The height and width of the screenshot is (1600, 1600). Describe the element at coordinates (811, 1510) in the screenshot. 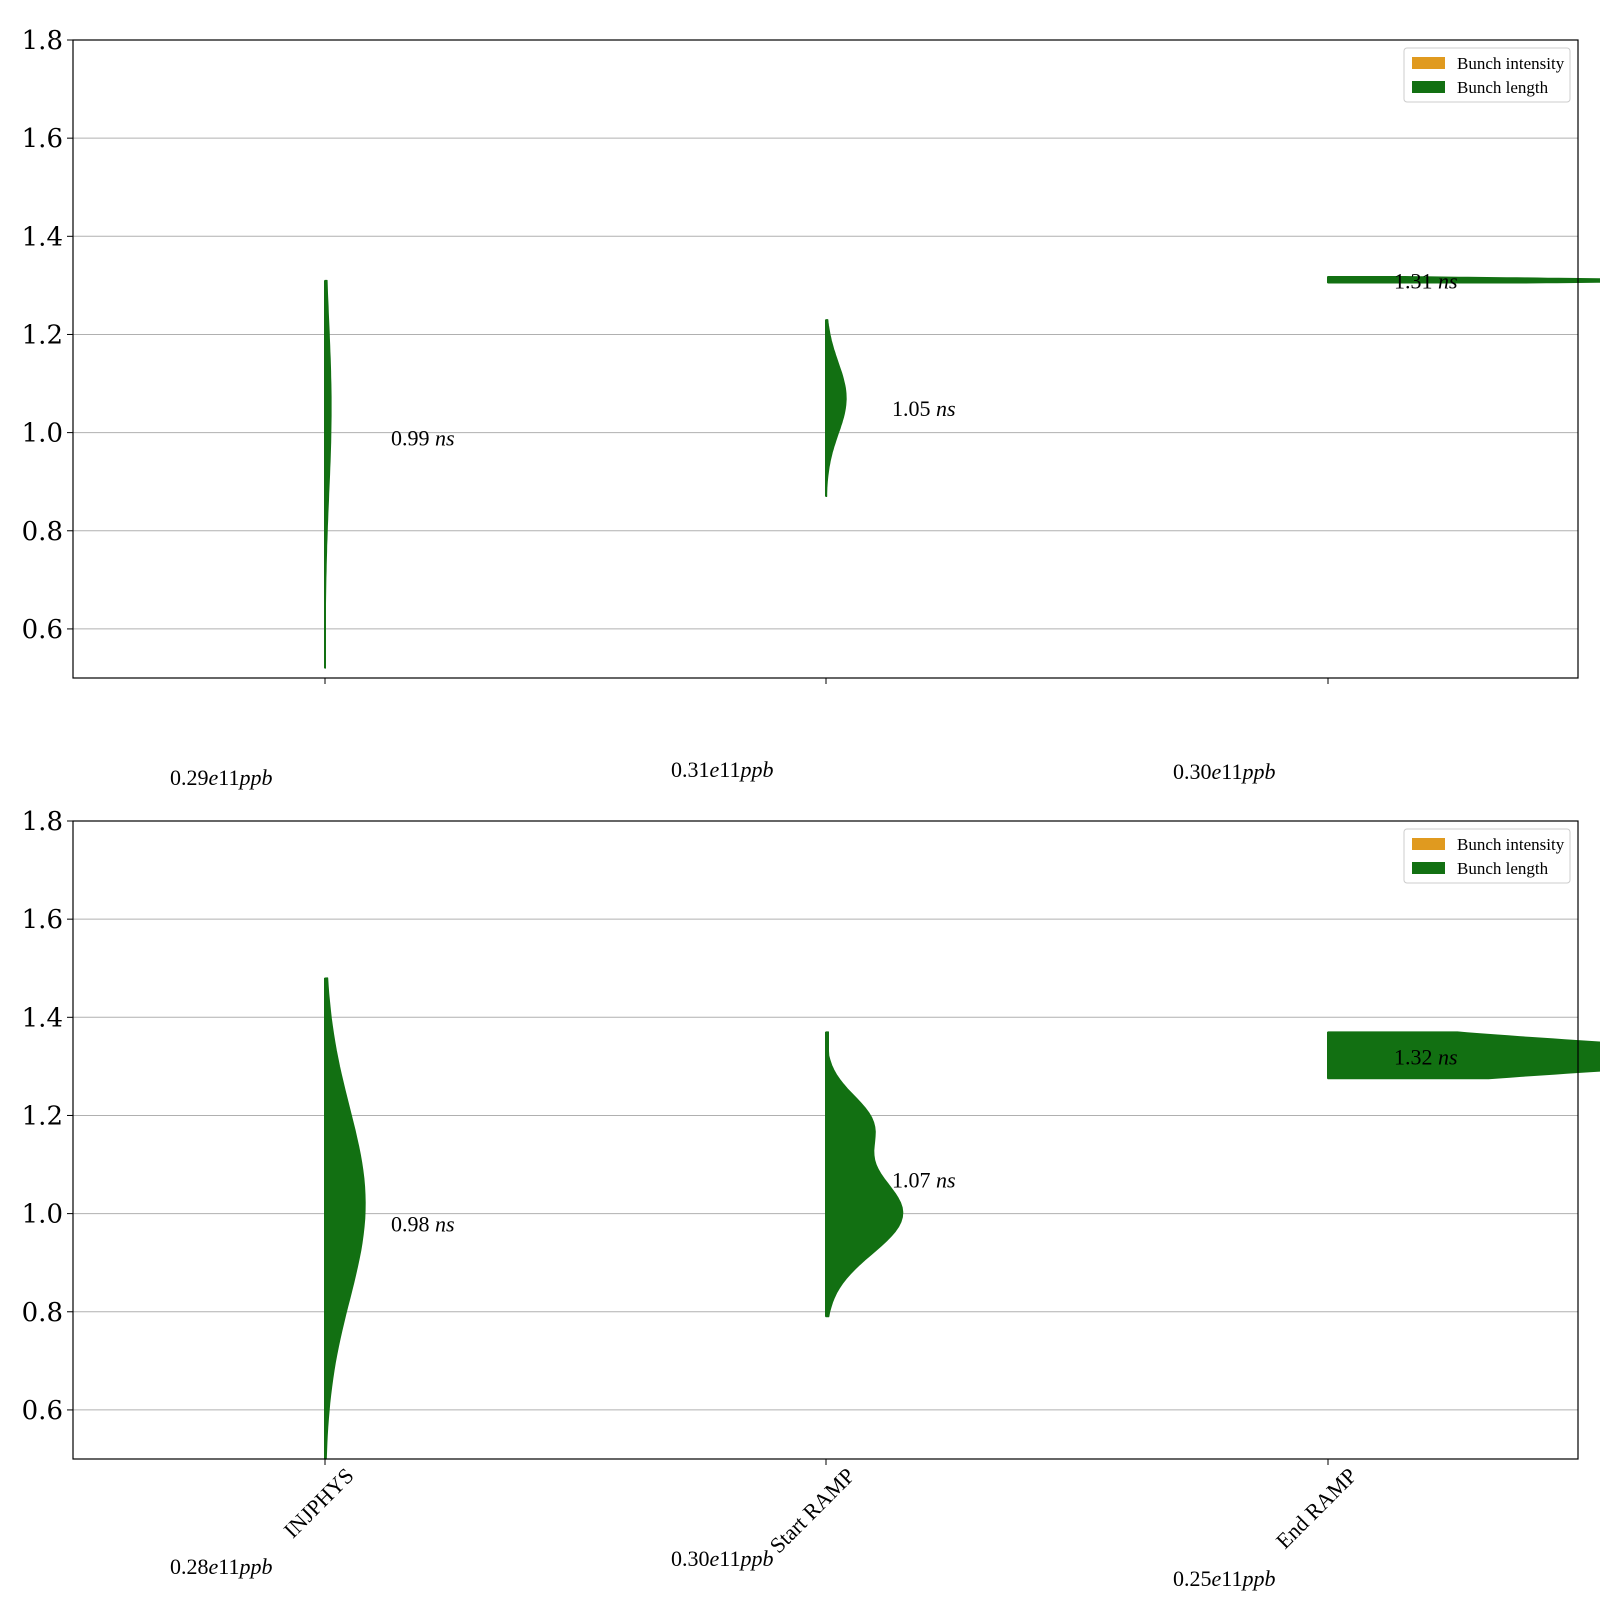

I see `x-category-label: Start RAMP` at that location.